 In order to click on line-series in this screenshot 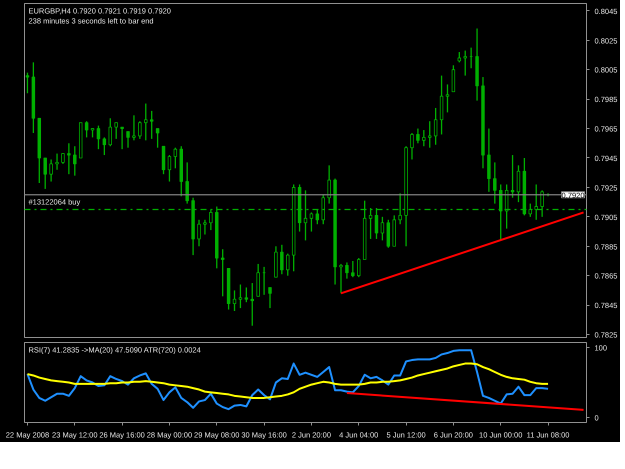, I will do `click(288, 380)`.